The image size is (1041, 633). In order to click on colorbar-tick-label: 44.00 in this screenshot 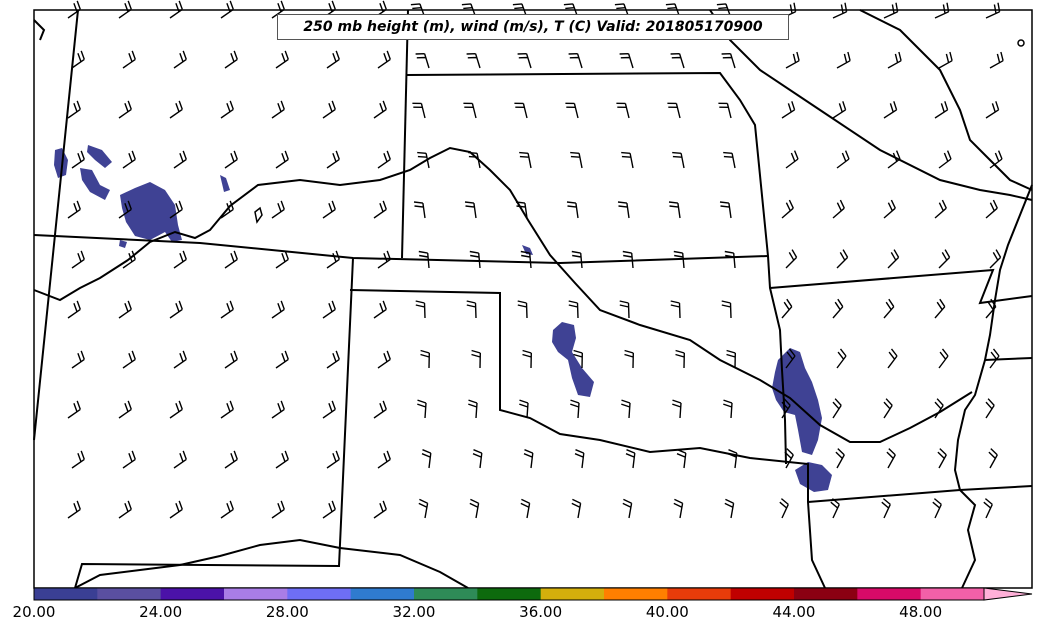, I will do `click(794, 612)`.